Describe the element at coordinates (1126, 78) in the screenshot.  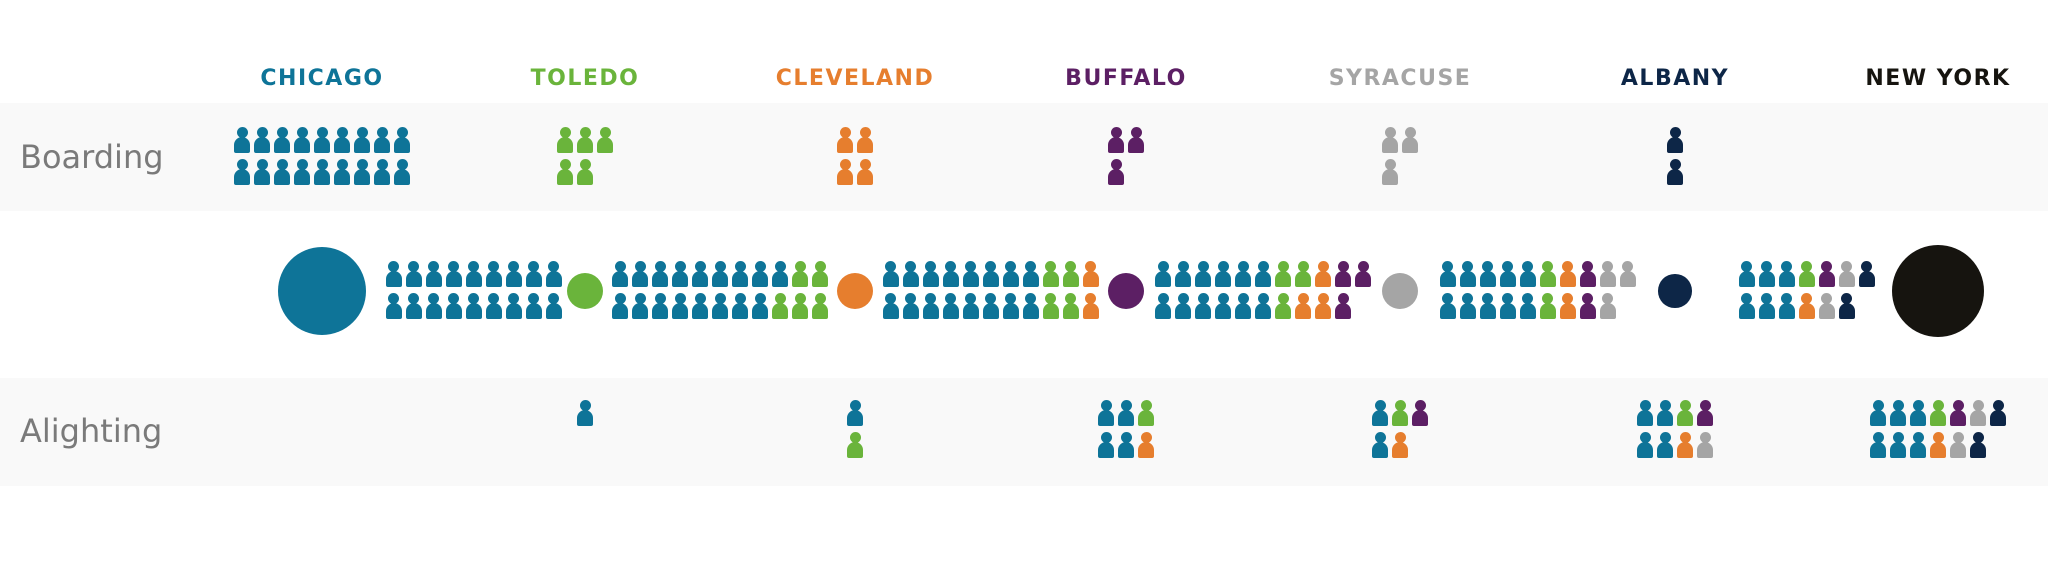
I see `city-header-buffalo: BUFFALO` at that location.